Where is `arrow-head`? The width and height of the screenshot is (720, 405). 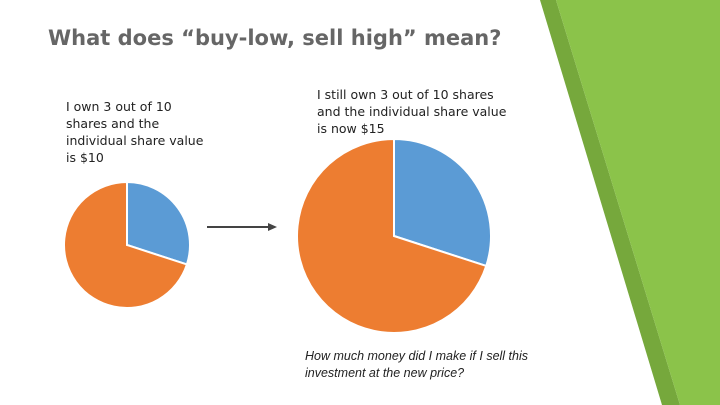
arrow-head is located at coordinates (272, 227).